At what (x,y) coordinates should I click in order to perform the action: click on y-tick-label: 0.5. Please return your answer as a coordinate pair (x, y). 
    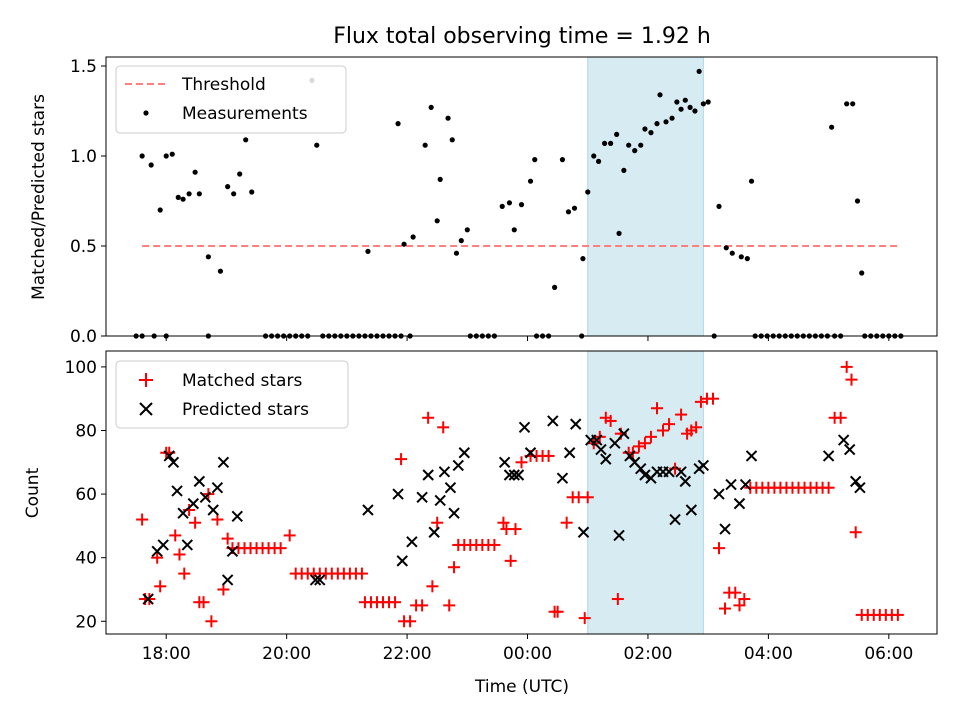
    Looking at the image, I should click on (83, 247).